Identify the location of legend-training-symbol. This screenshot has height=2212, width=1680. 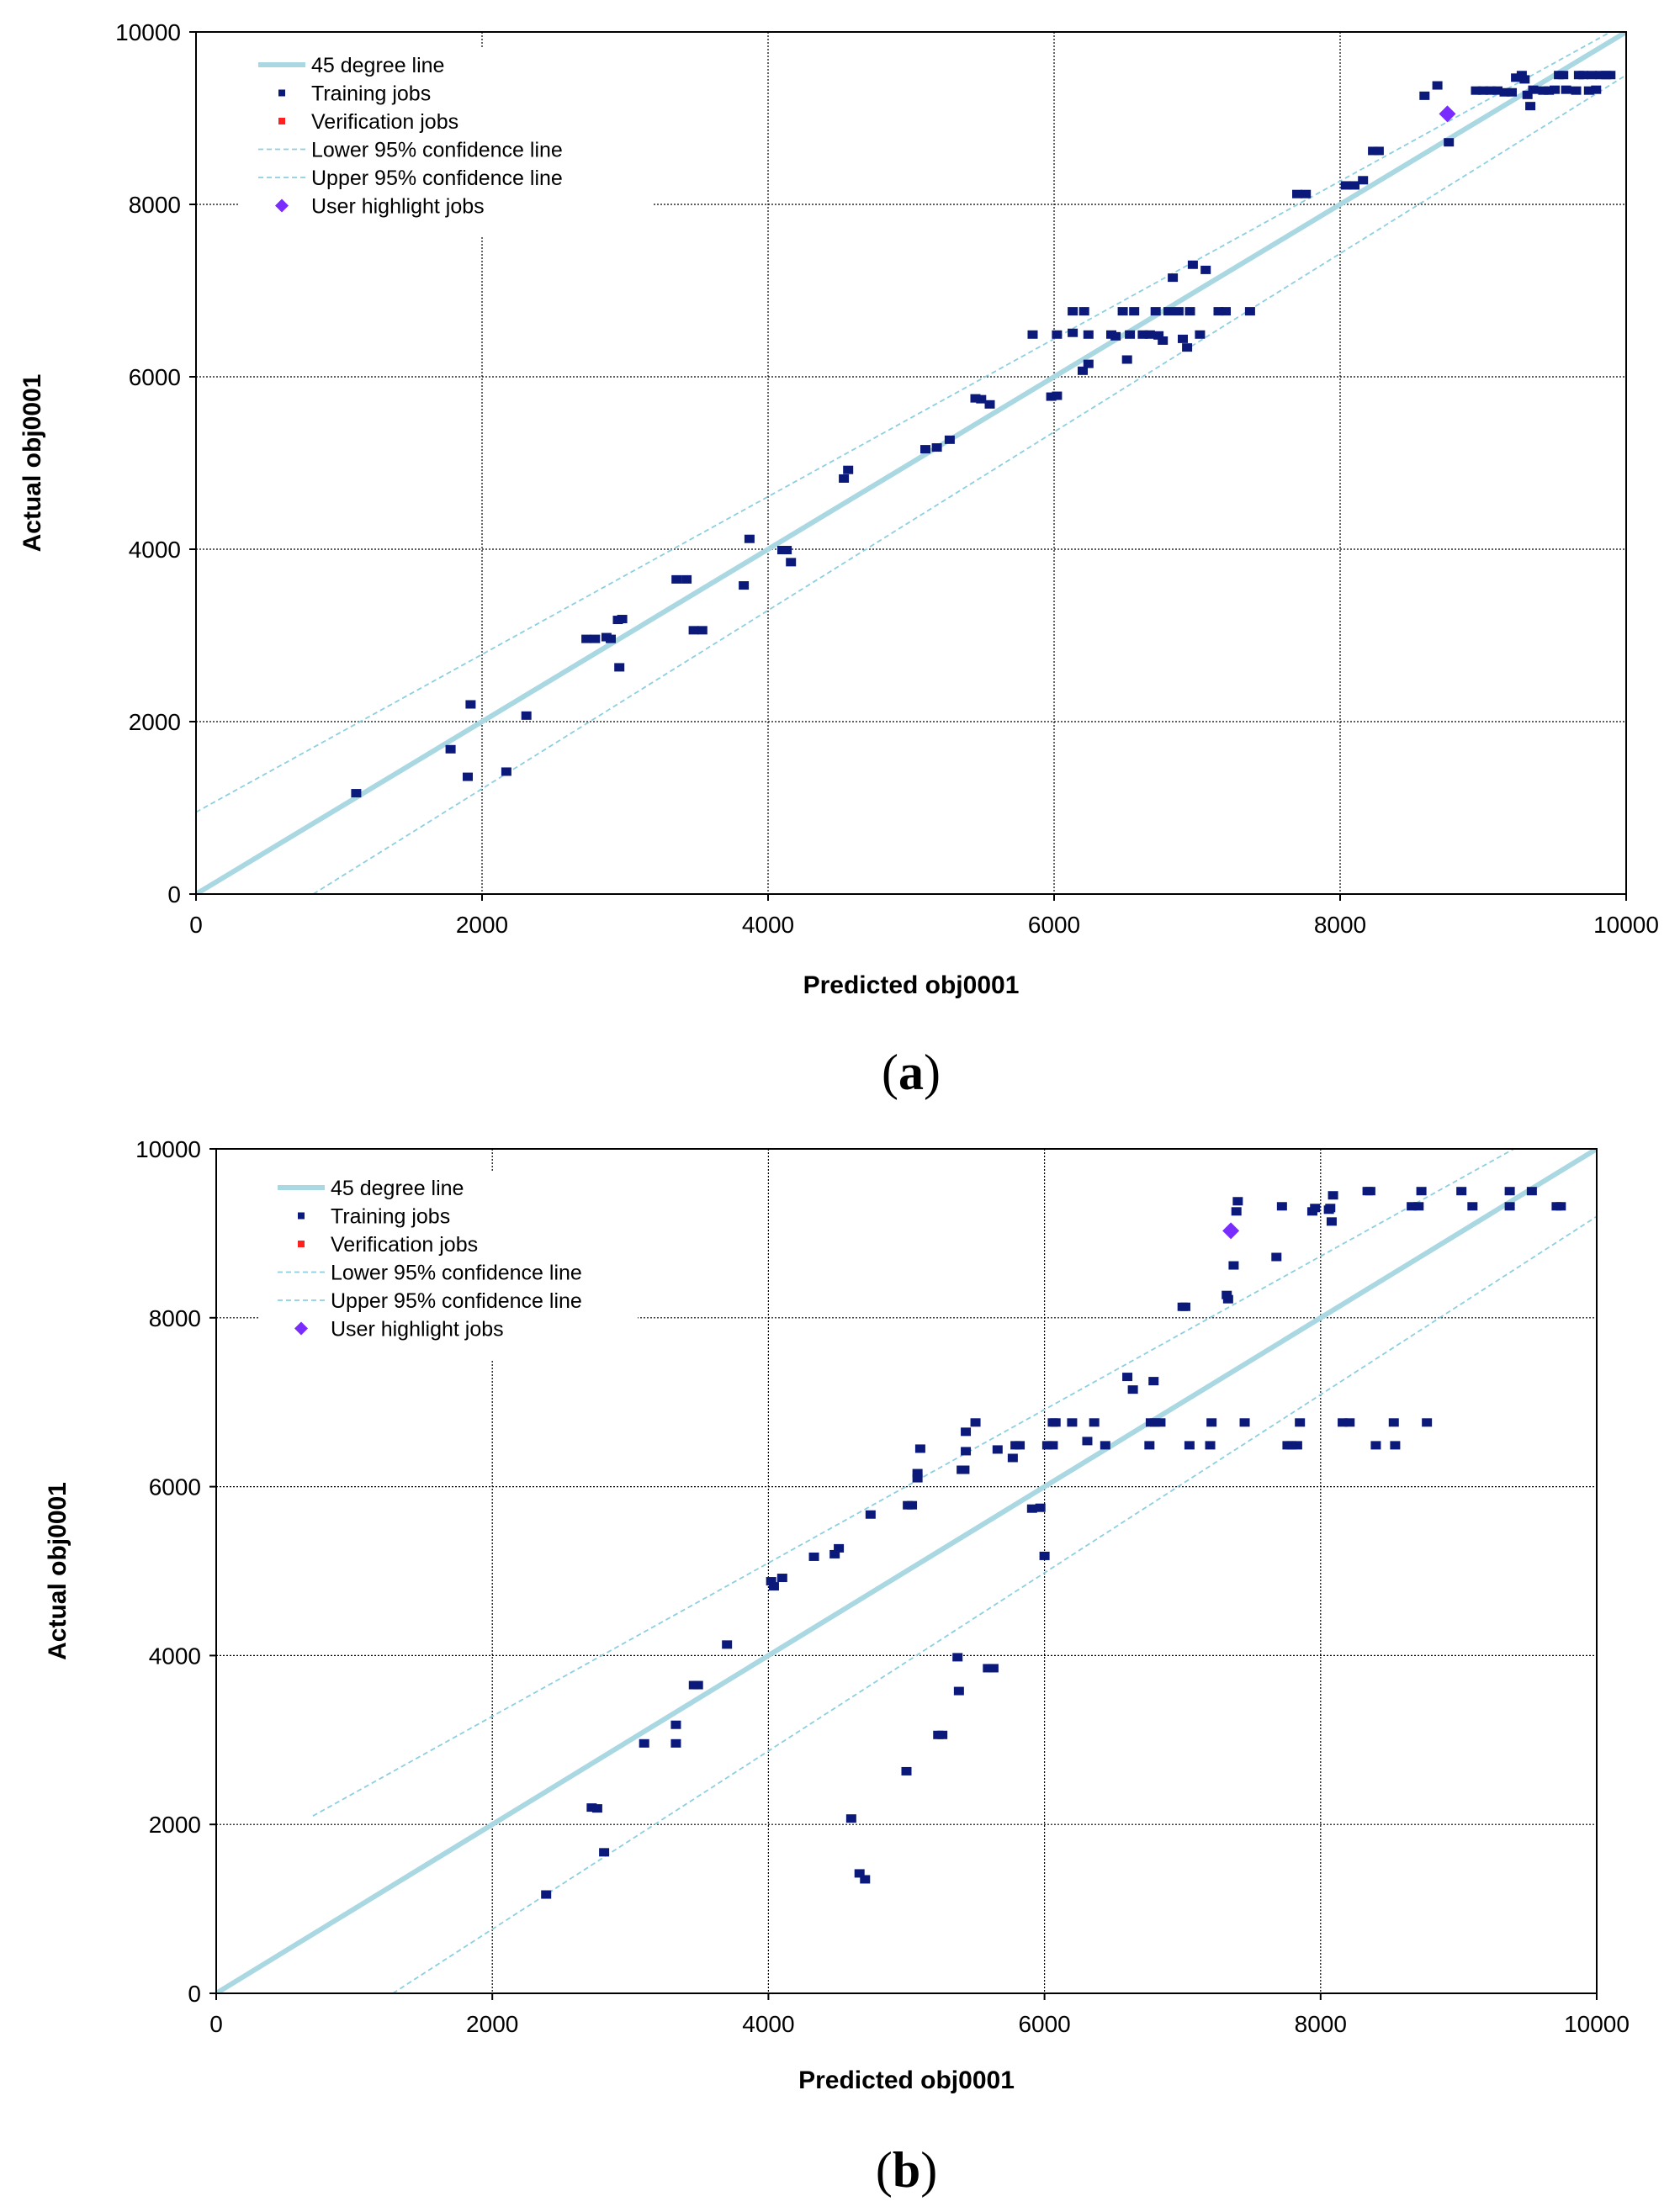
(281, 93).